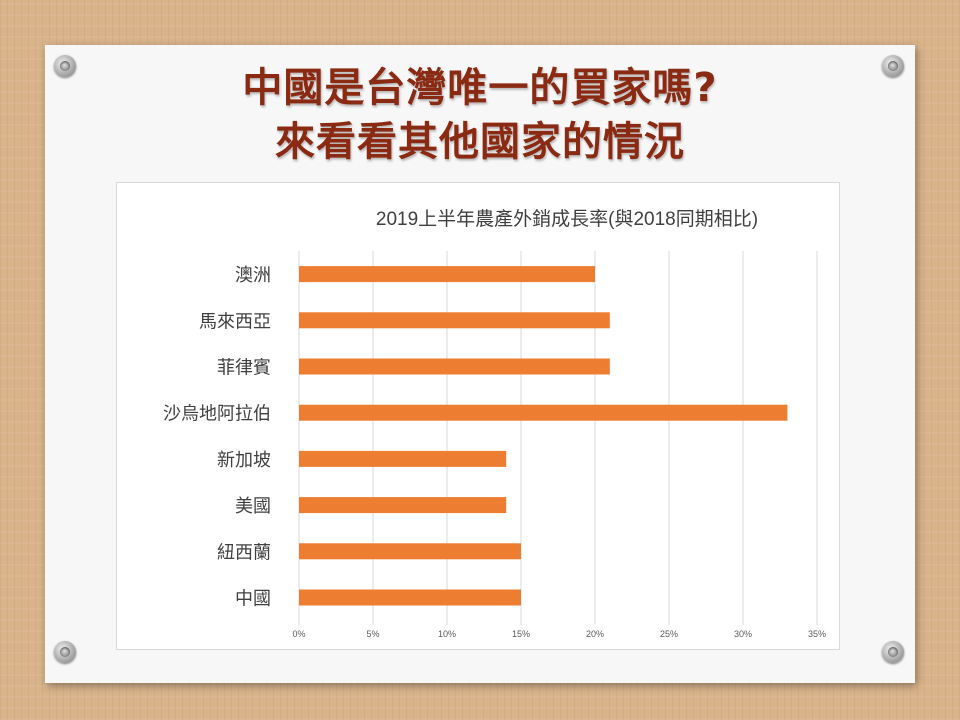  I want to click on x-tick-label: 10%, so click(447, 634).